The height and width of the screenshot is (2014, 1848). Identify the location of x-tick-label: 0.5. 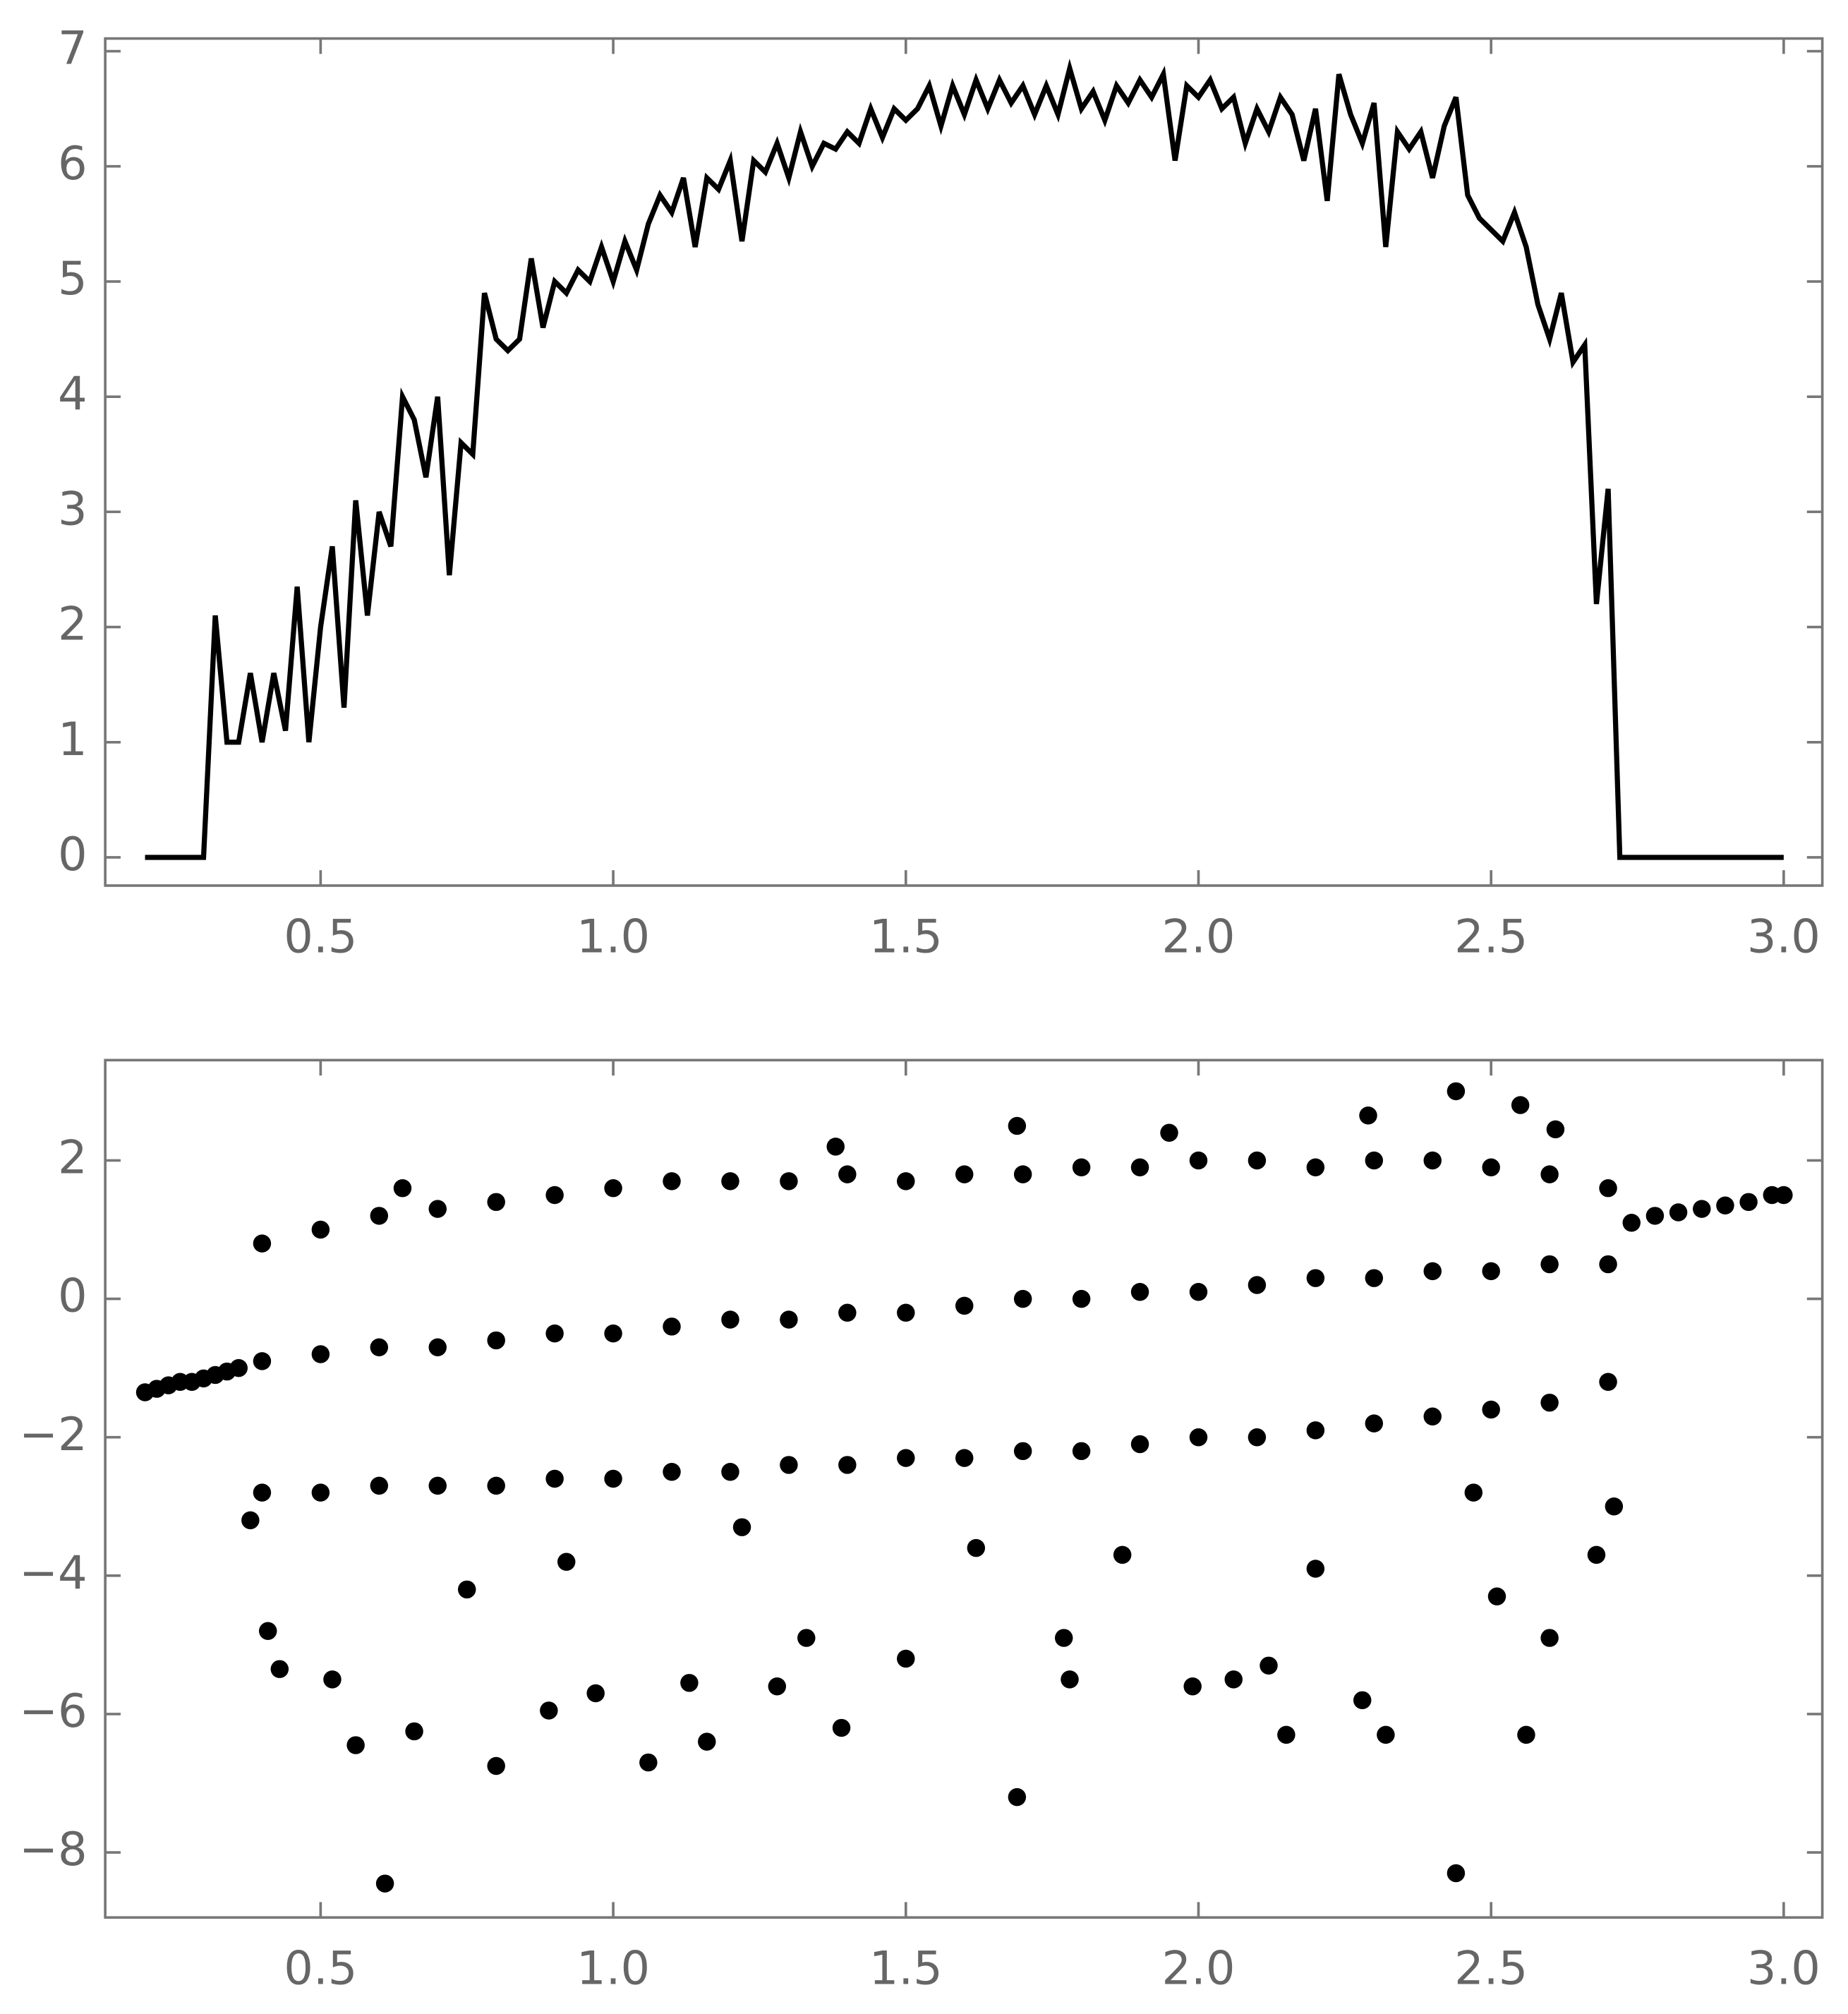
(320, 1969).